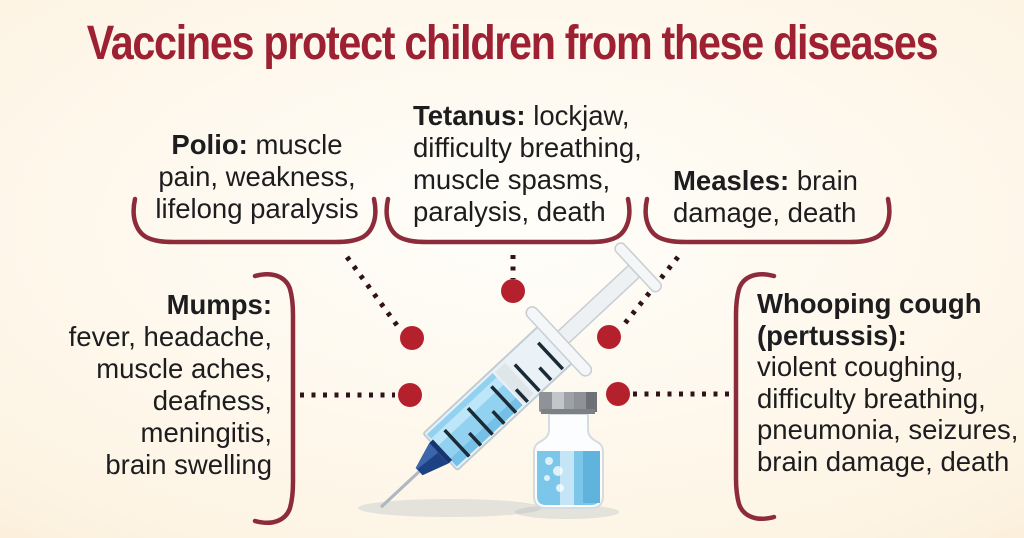 The height and width of the screenshot is (538, 1024). What do you see at coordinates (254, 220) in the screenshot?
I see `polio-brace` at bounding box center [254, 220].